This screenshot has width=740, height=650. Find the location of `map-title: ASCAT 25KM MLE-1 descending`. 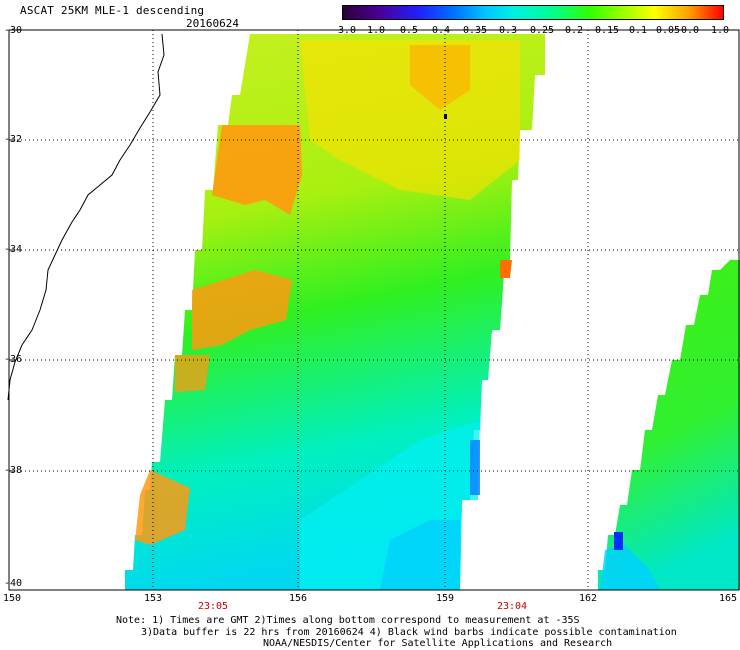

map-title: ASCAT 25KM MLE-1 descending is located at coordinates (112, 10).